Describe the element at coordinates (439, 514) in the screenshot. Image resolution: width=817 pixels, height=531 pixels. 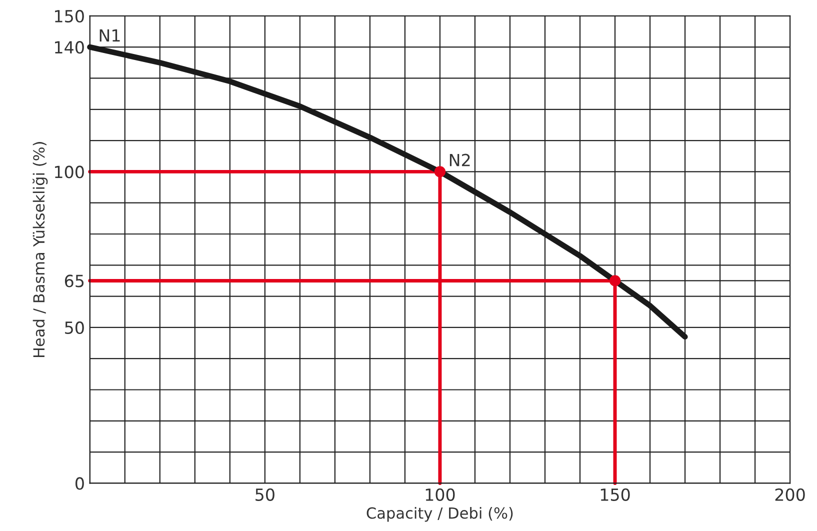
I see `x-axis-title: Capacity / Debi (%)` at that location.